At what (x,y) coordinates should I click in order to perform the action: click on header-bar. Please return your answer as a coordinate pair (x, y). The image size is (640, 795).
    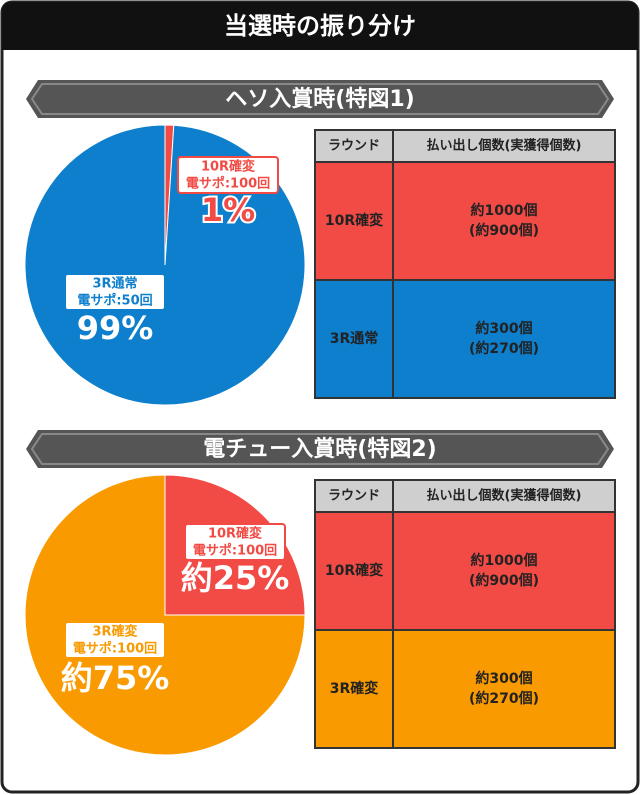
    Looking at the image, I should click on (320, 26).